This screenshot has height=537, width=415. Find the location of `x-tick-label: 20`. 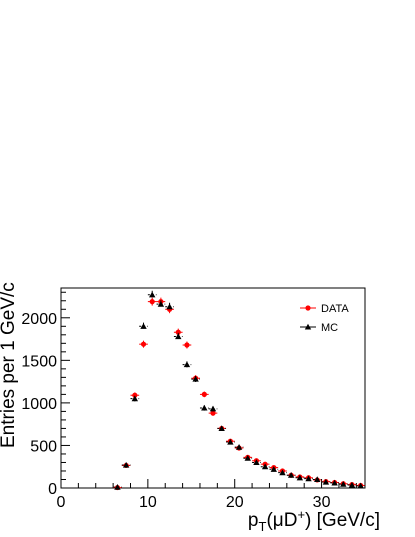

x-tick-label: 20 is located at coordinates (235, 502).